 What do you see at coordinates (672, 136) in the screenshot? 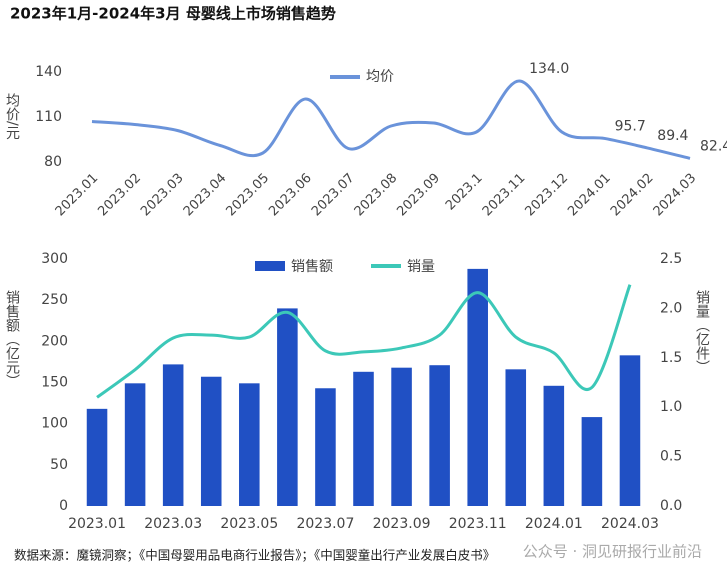
I see `data-label: 89.4` at bounding box center [672, 136].